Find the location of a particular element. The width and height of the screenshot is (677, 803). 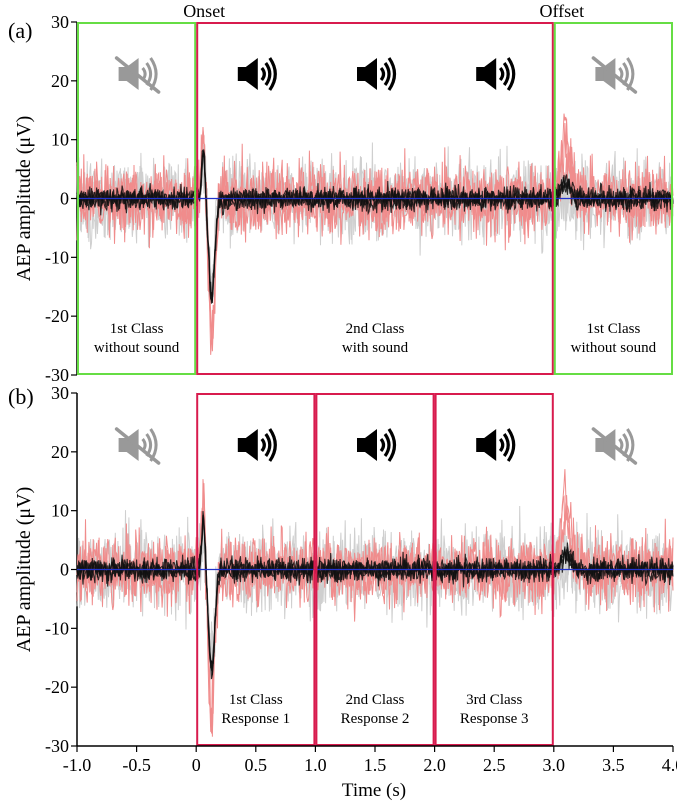

x-axis-ticks: -1.0 -0.5 0 0.5 1.0 1.5 2.0 2.5 3.0 3.5 4.0 is located at coordinates (370, 760).